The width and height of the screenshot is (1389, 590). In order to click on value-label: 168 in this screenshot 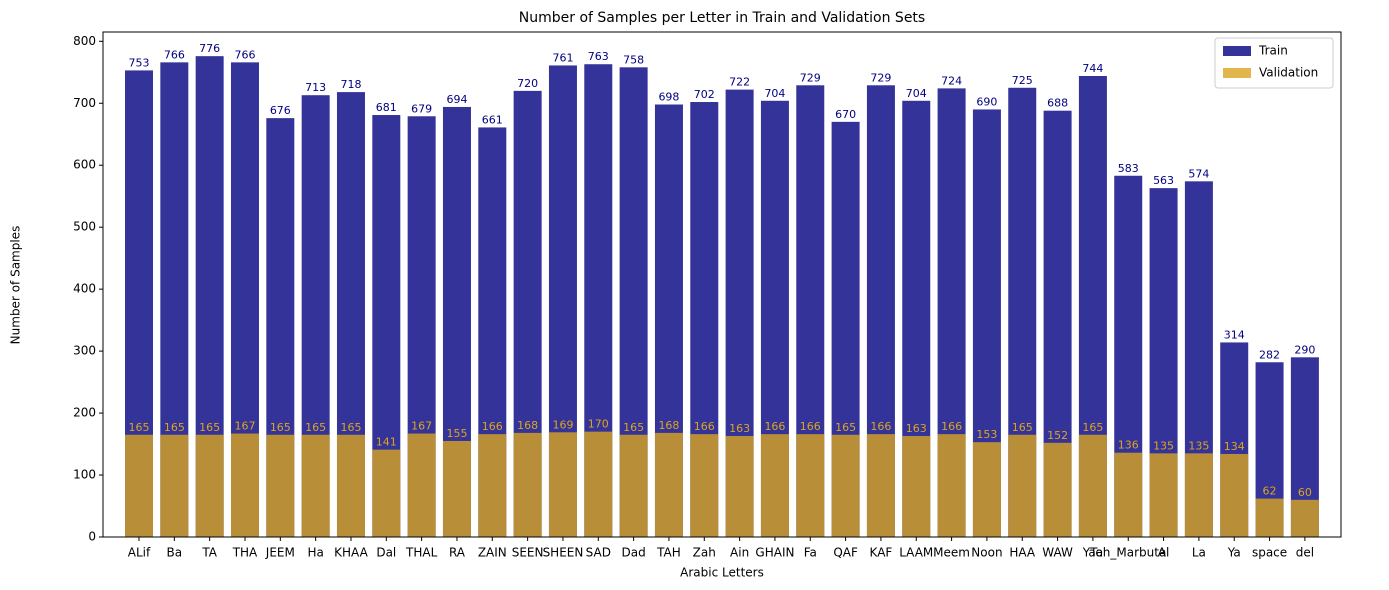, I will do `click(527, 425)`.